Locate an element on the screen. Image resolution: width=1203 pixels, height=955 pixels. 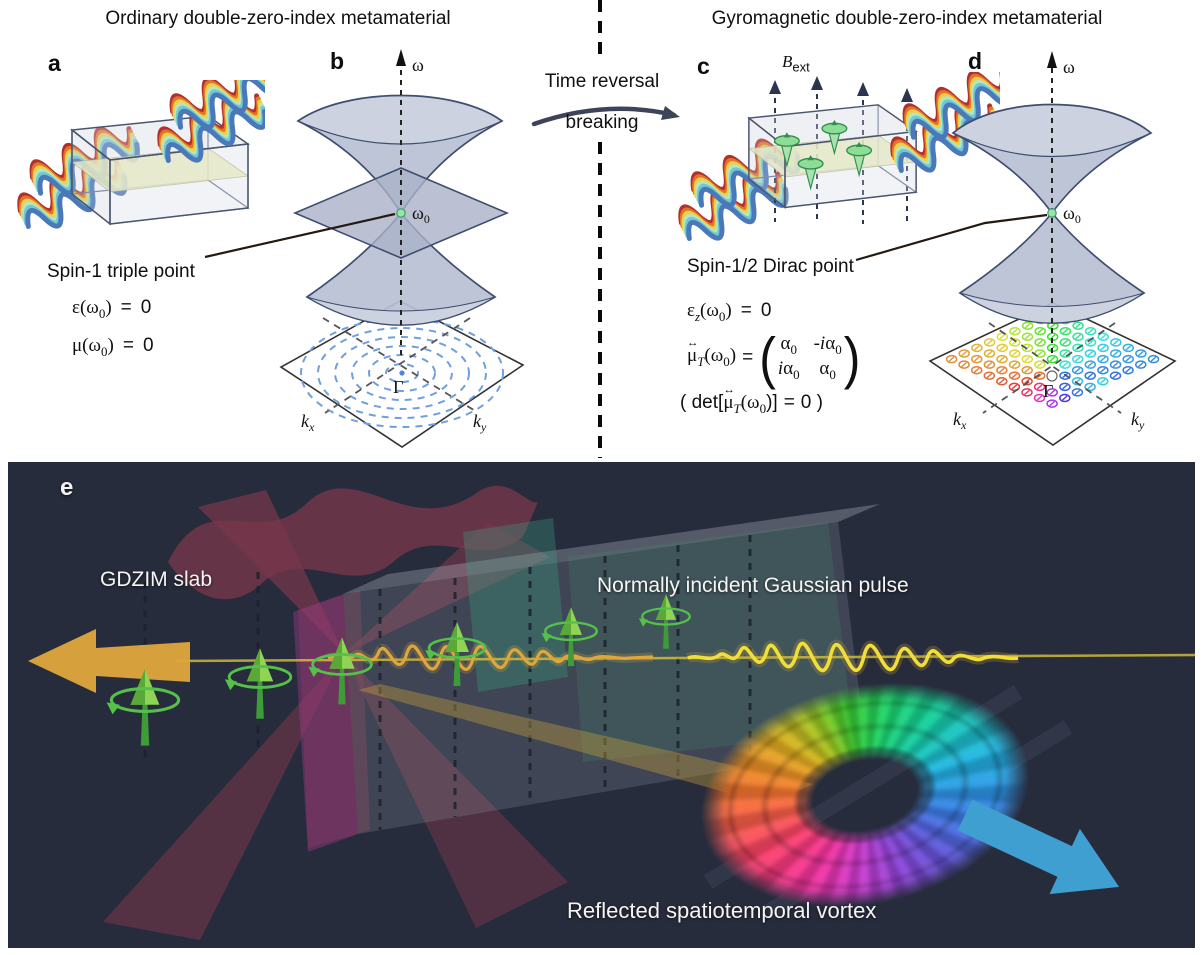
spin-texture-grid is located at coordinates (1052, 359).